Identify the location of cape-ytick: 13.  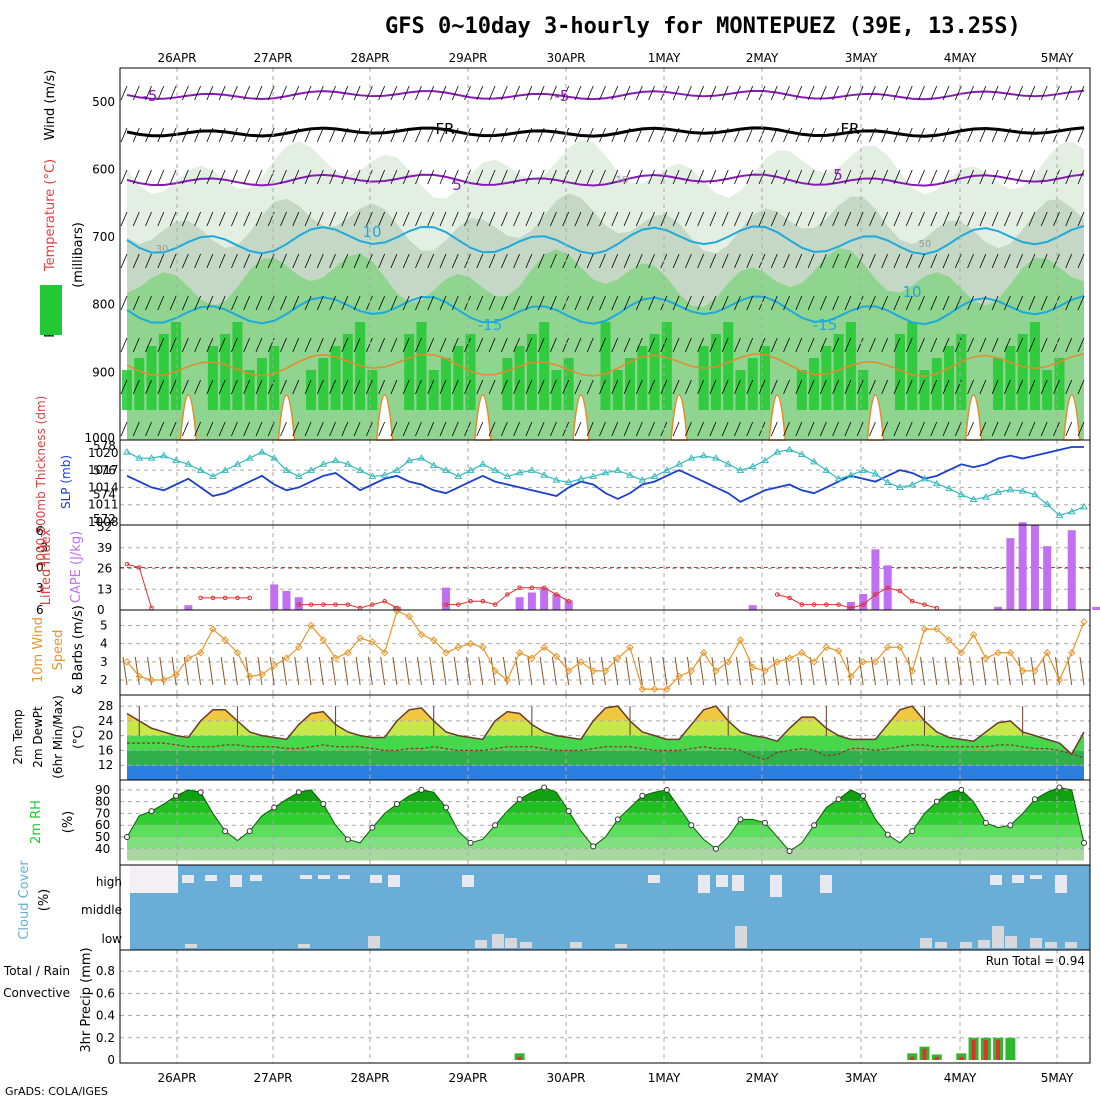
(104, 589).